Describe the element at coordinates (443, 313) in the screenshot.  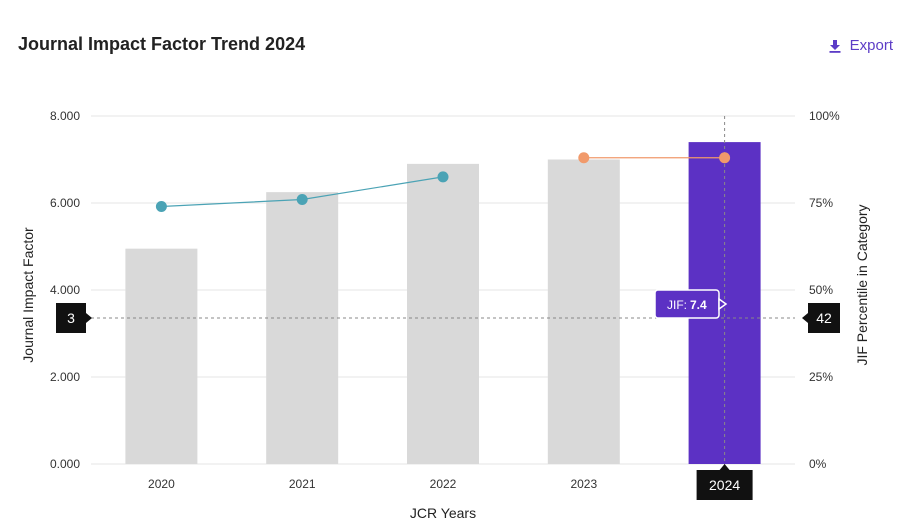
I see `bar-2022` at that location.